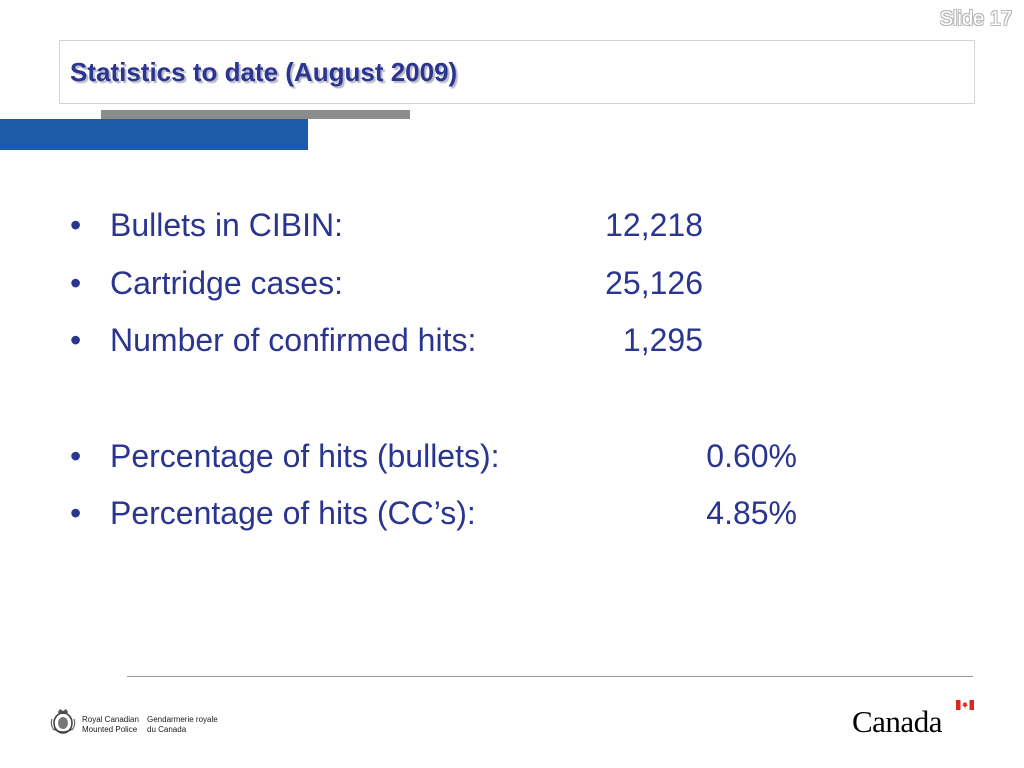 Image resolution: width=1024 pixels, height=768 pixels. What do you see at coordinates (520, 227) in the screenshot?
I see `bullet-item: • Bullets in CIBIN: 12,218` at bounding box center [520, 227].